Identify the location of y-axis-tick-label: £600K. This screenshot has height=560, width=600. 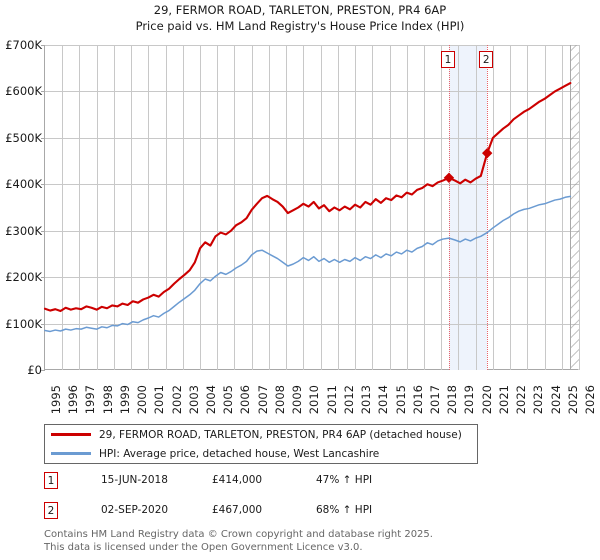
(23, 91).